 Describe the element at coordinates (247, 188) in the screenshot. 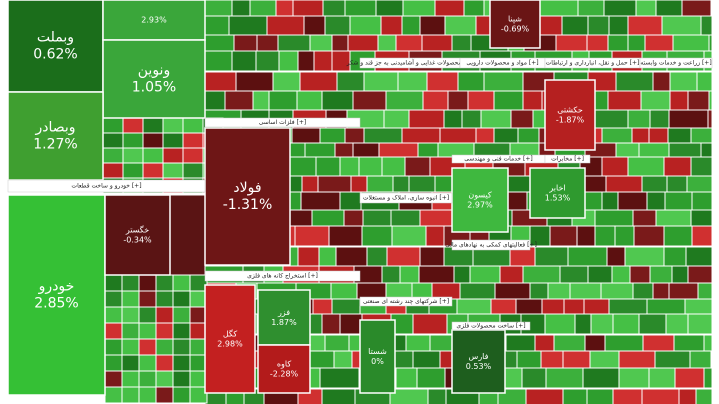

I see `tile-name: فولاد` at that location.